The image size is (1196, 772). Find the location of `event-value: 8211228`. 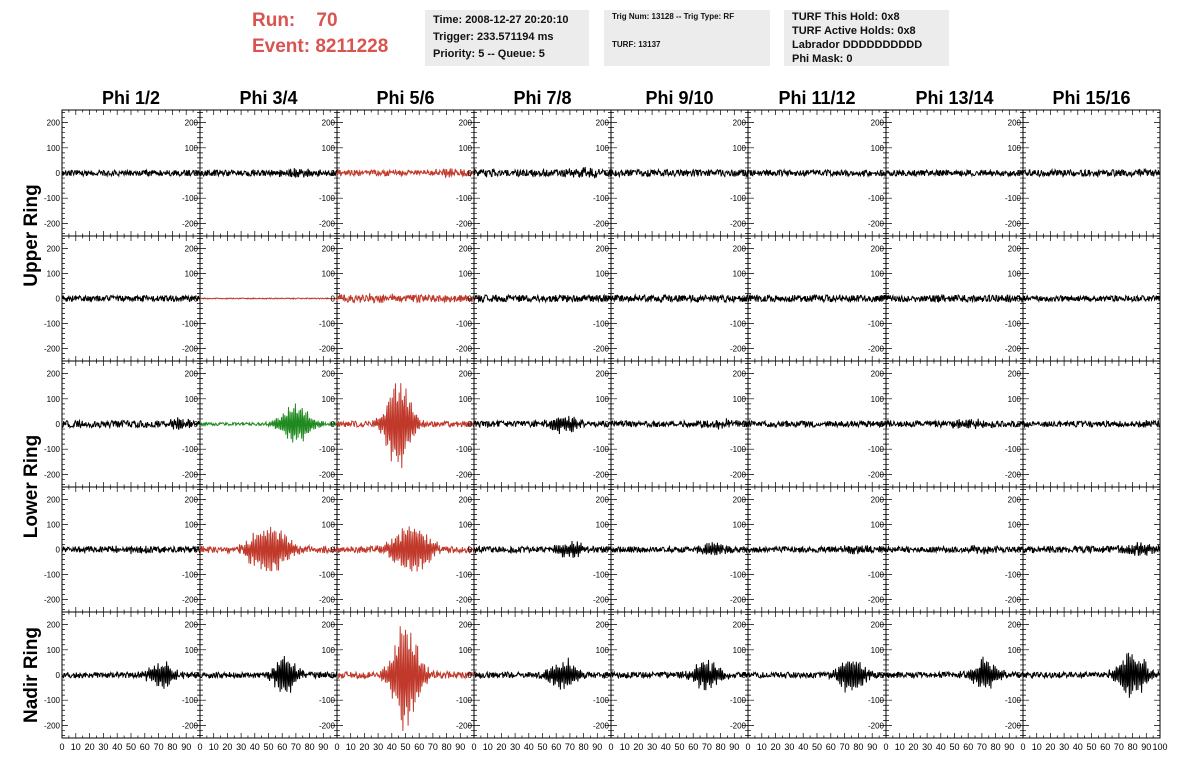

event-value: 8211228 is located at coordinates (352, 46).